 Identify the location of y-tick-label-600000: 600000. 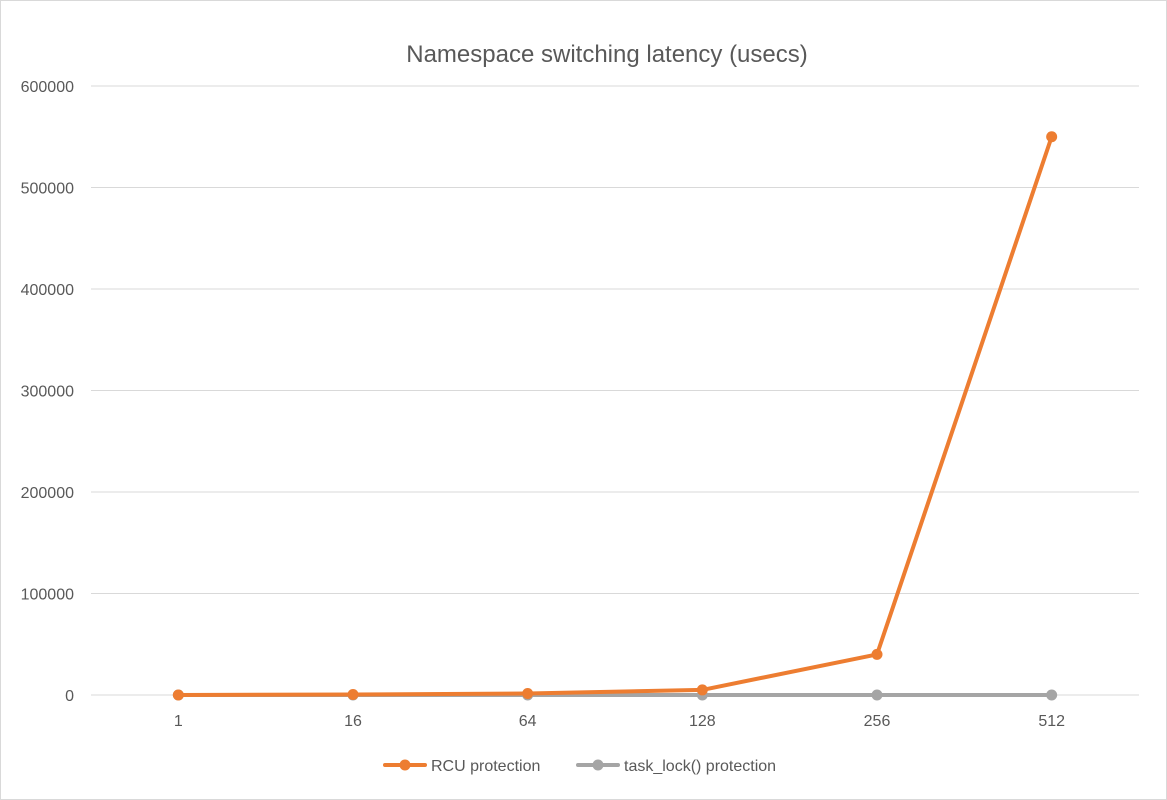
(47, 87).